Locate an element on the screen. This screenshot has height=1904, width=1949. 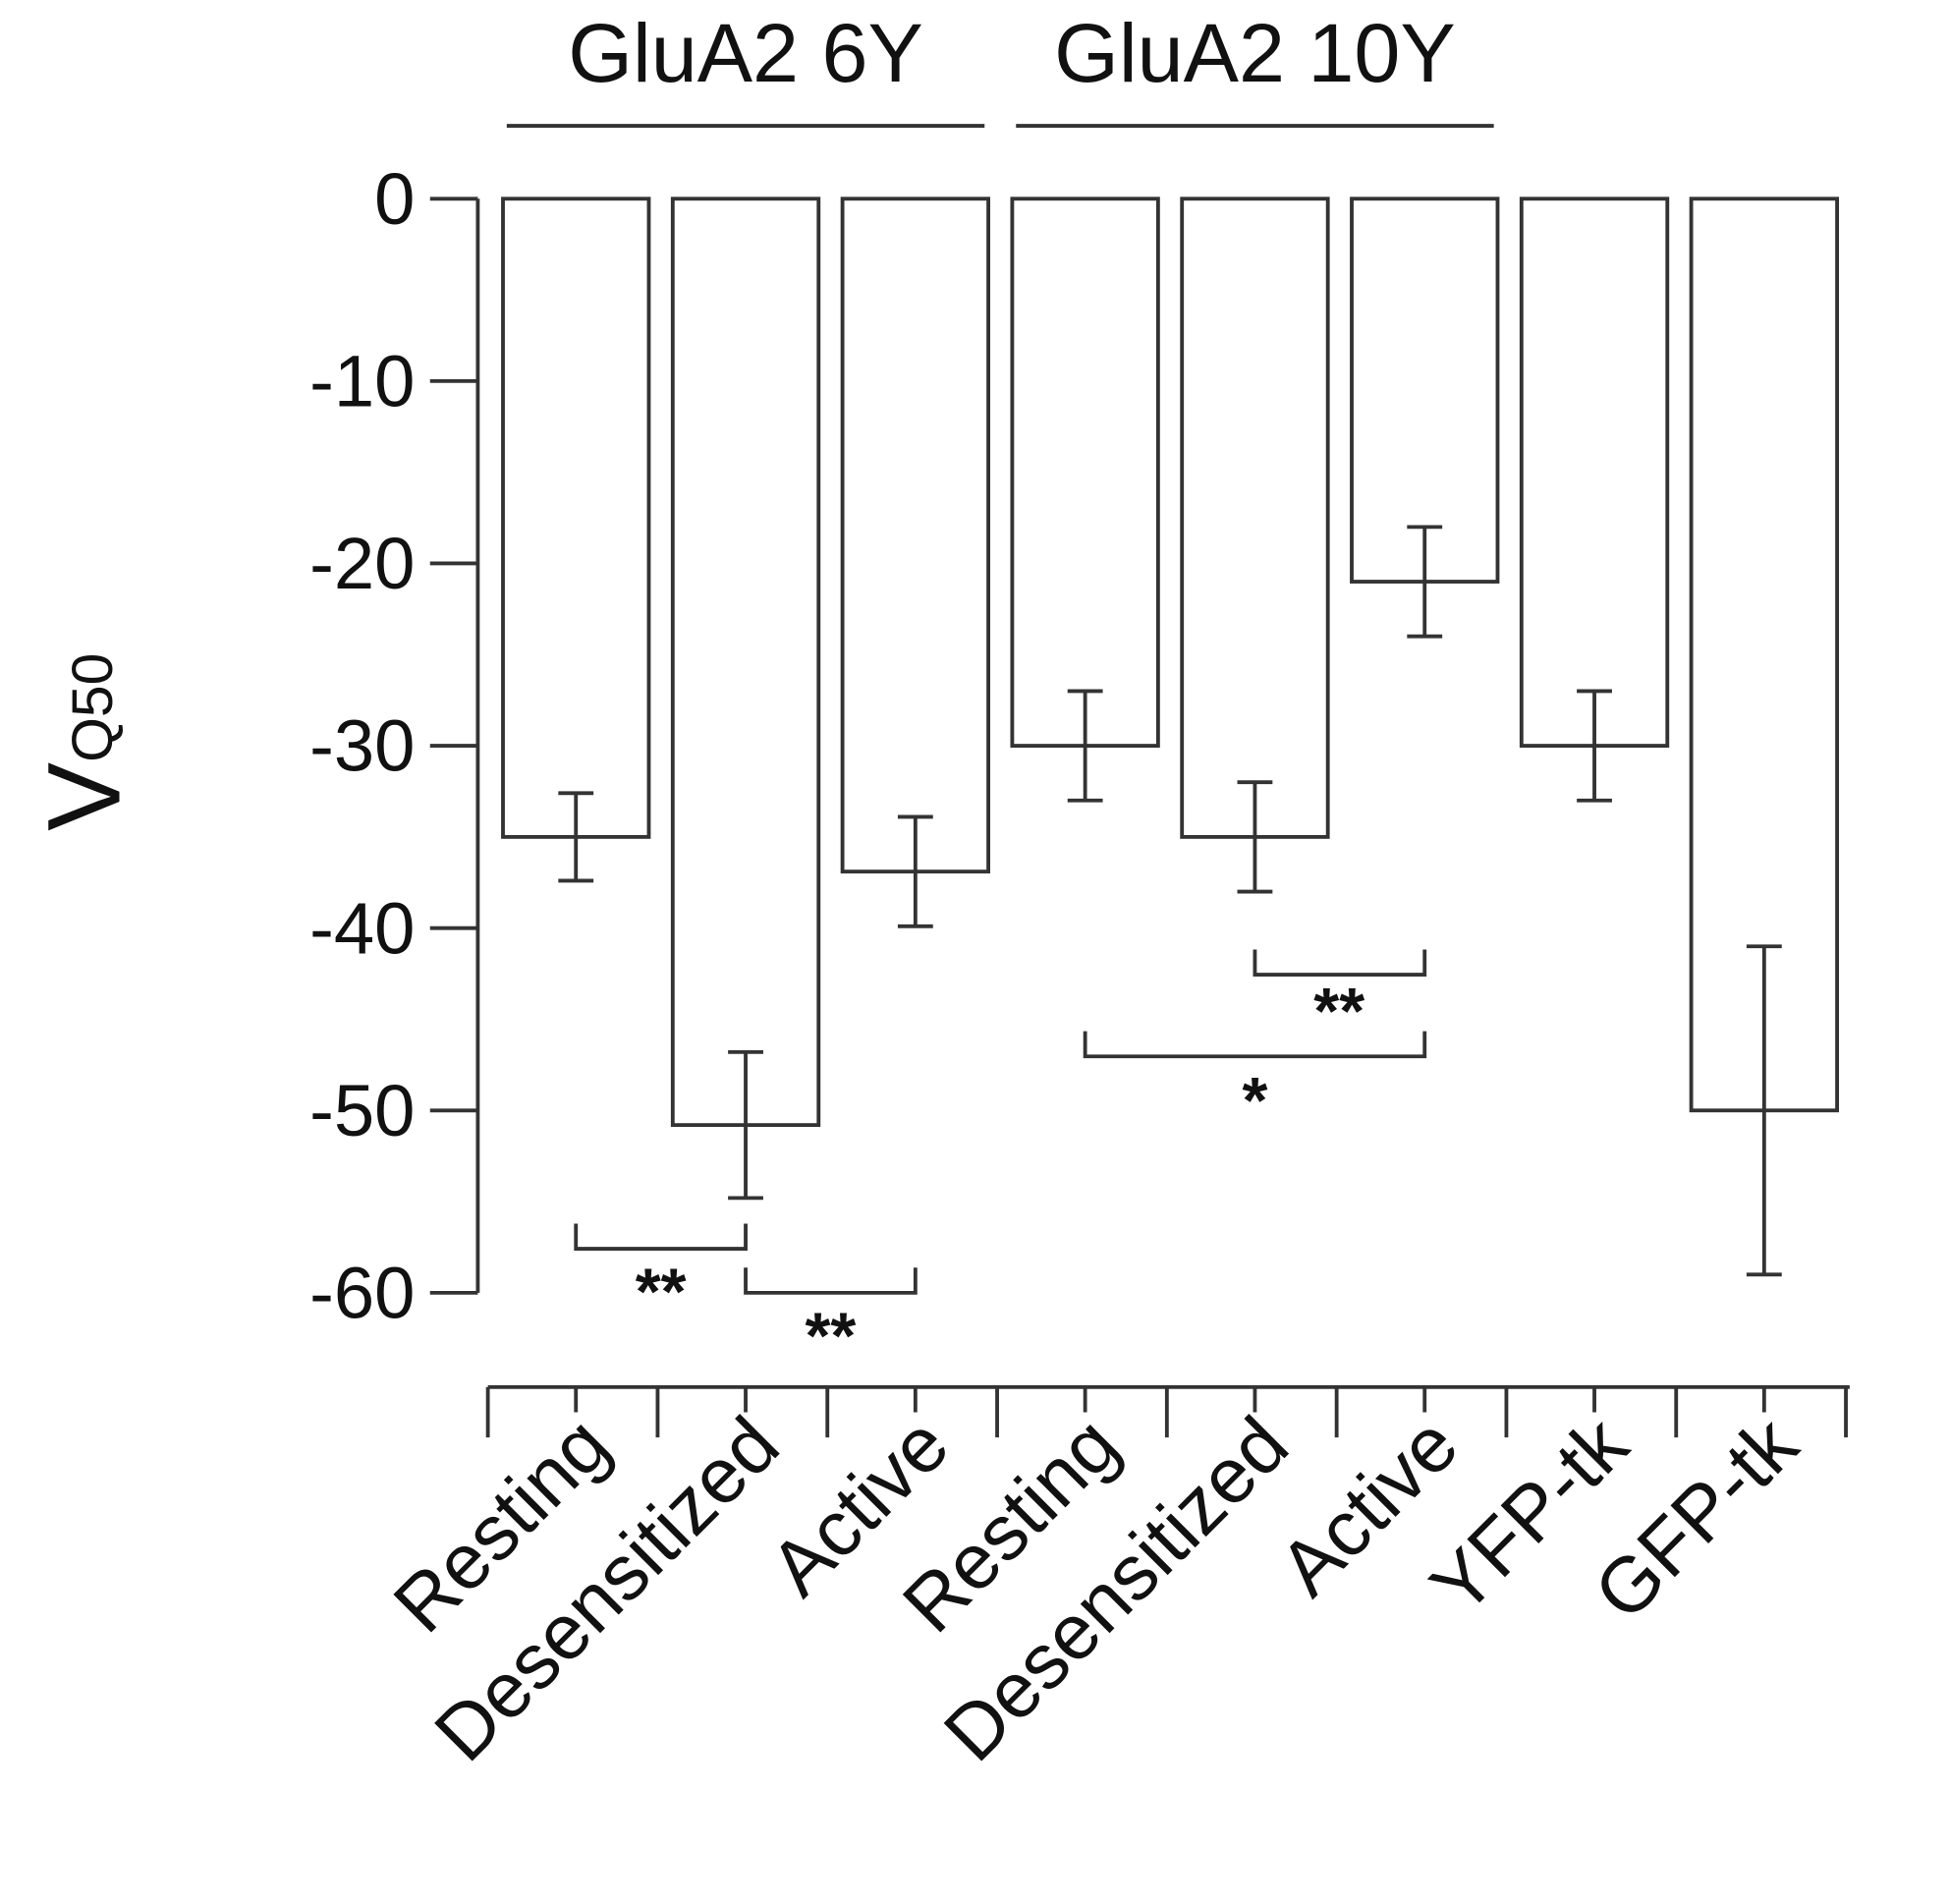
group-label: GluA2 10Y is located at coordinates (1255, 53).